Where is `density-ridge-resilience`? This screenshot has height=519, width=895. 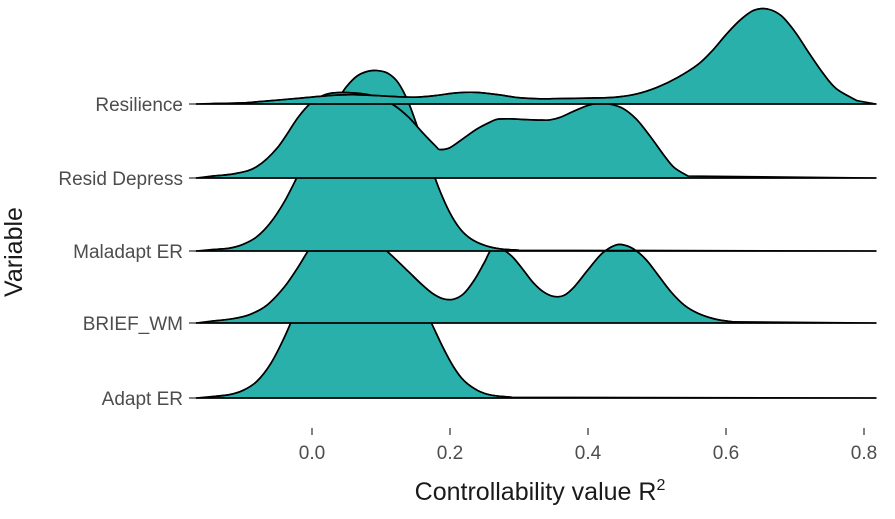 density-ridge-resilience is located at coordinates (536, 56).